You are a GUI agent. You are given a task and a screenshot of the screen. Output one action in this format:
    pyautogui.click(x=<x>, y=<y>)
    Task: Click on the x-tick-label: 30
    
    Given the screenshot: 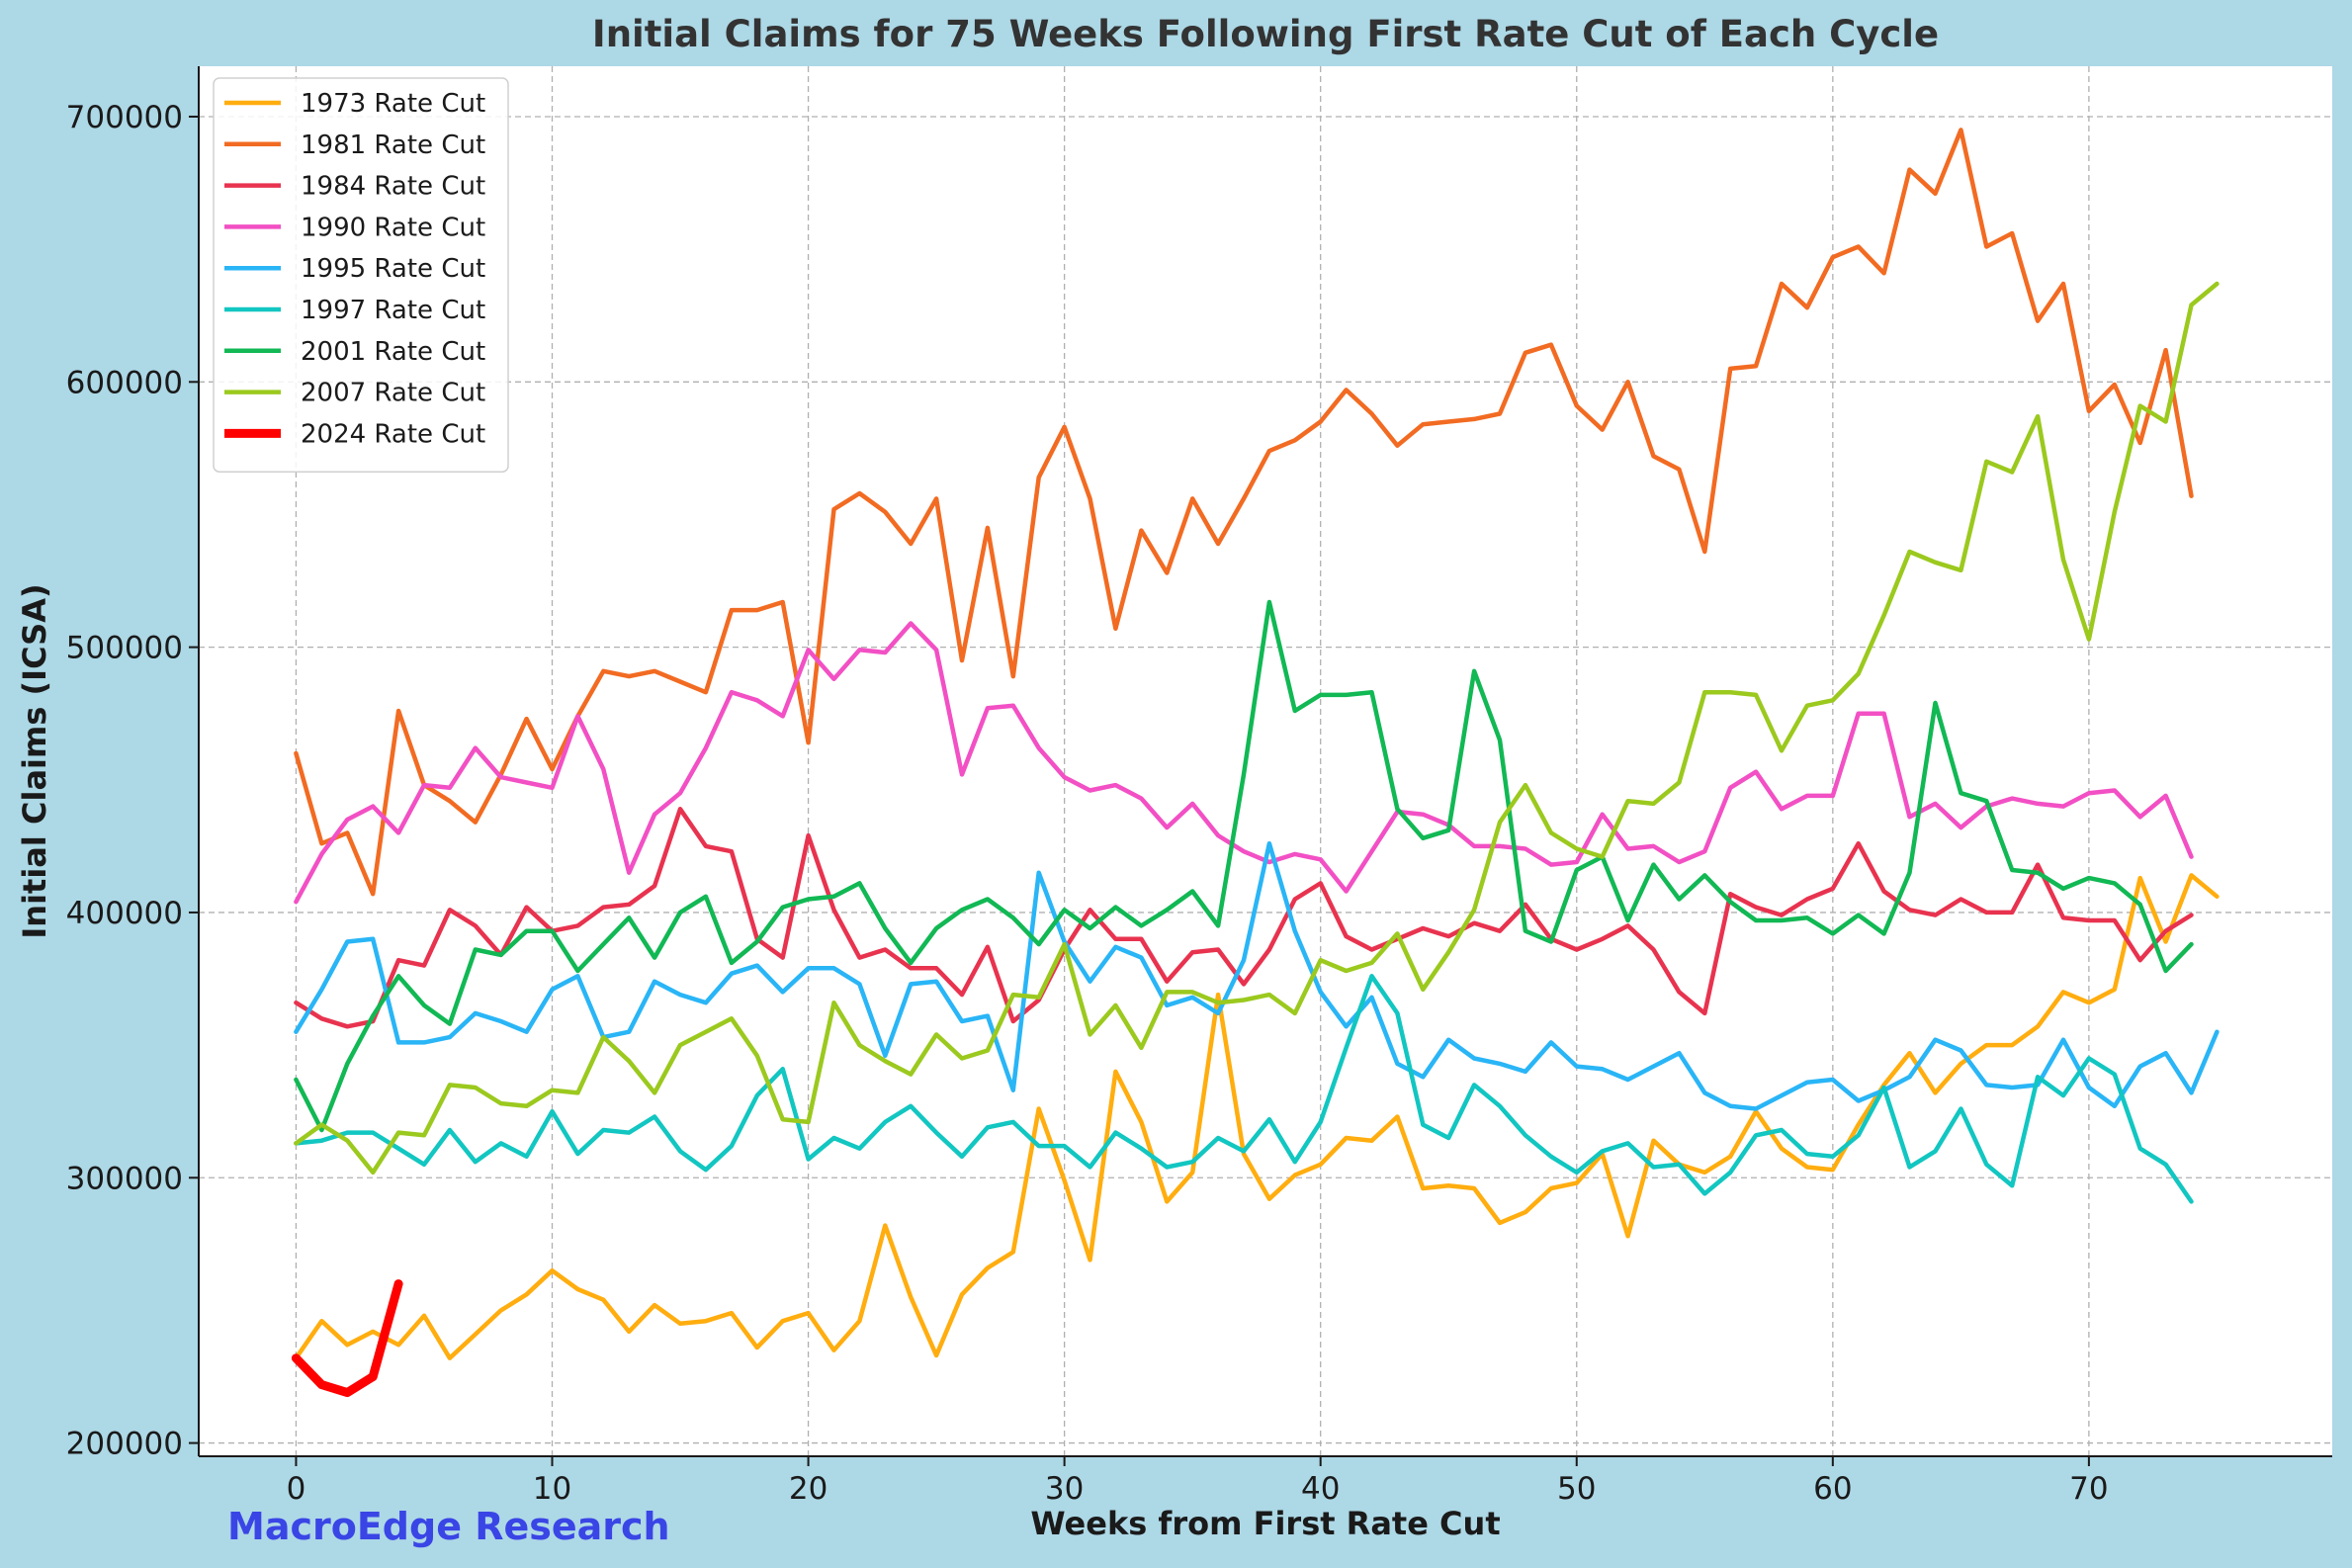 What is the action you would take?
    pyautogui.click(x=1064, y=1489)
    